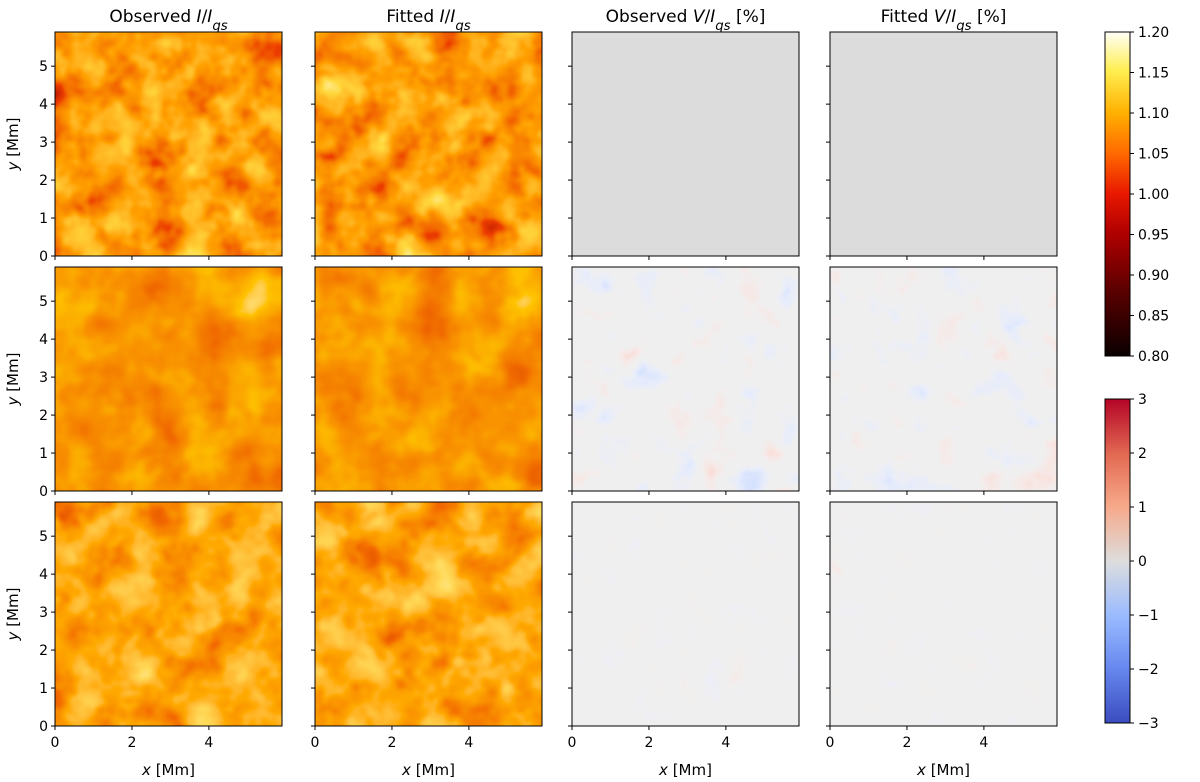 The height and width of the screenshot is (782, 1200). Describe the element at coordinates (1148, 670) in the screenshot. I see `colorbar-tick-label: −2` at that location.